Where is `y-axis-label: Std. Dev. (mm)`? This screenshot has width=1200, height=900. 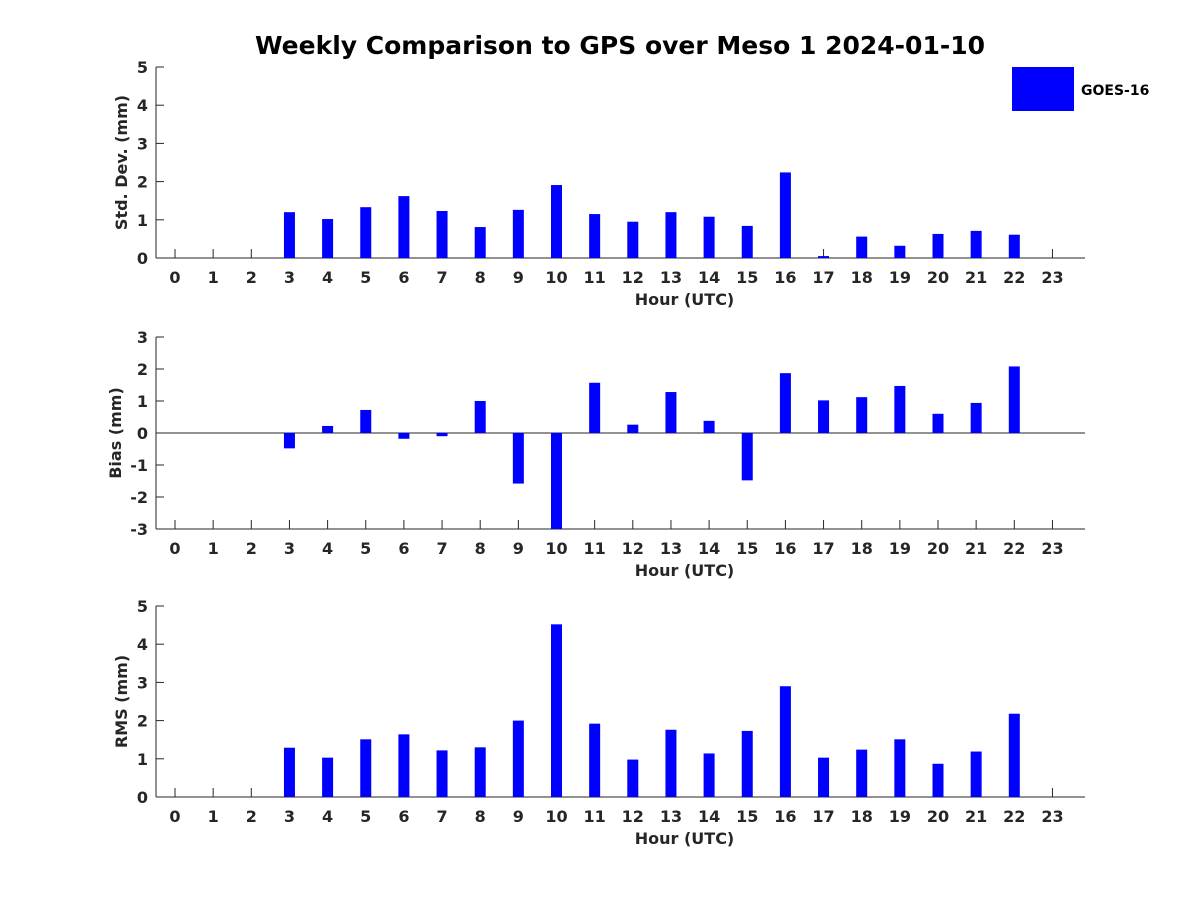 y-axis-label: Std. Dev. (mm) is located at coordinates (121, 162).